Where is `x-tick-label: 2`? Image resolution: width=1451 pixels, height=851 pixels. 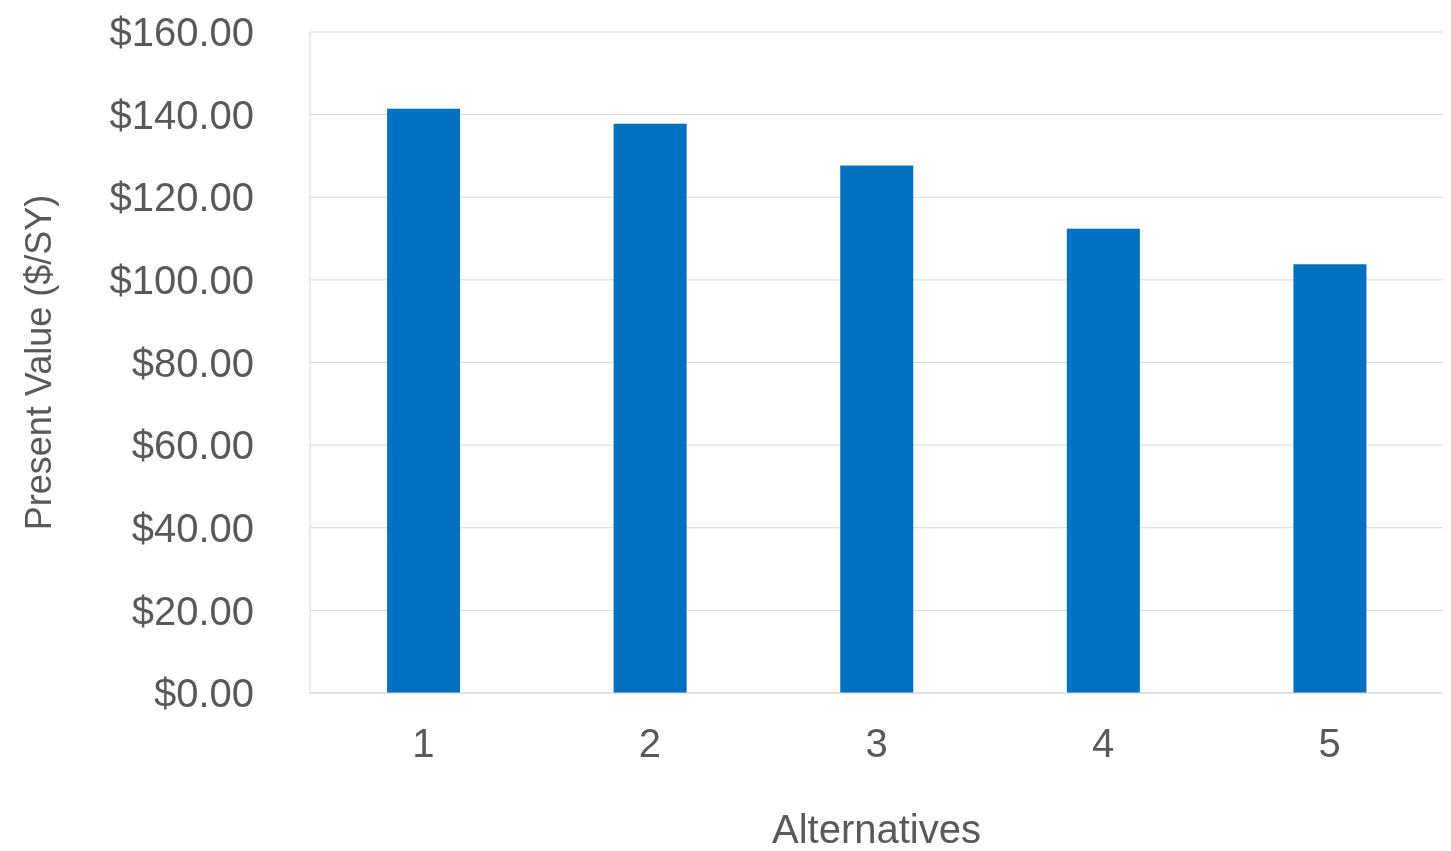 x-tick-label: 2 is located at coordinates (650, 743).